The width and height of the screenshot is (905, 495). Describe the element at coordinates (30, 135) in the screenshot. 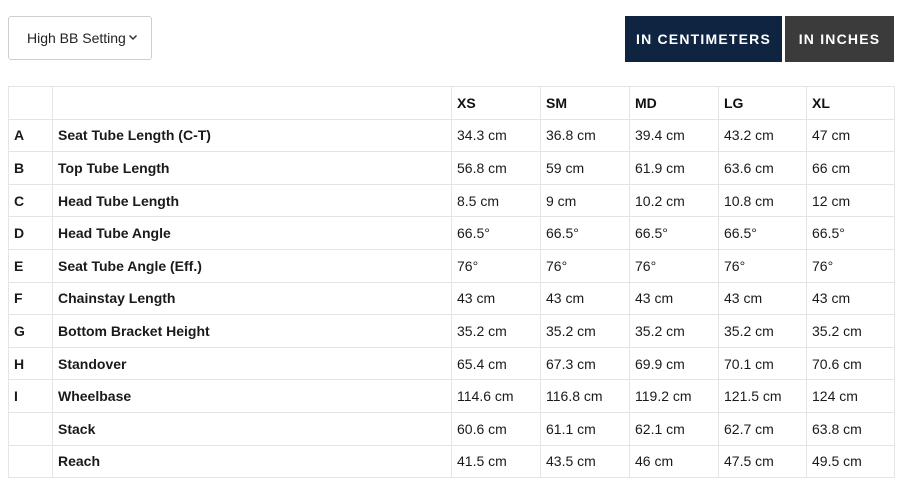

I see `row-letter: A` at that location.